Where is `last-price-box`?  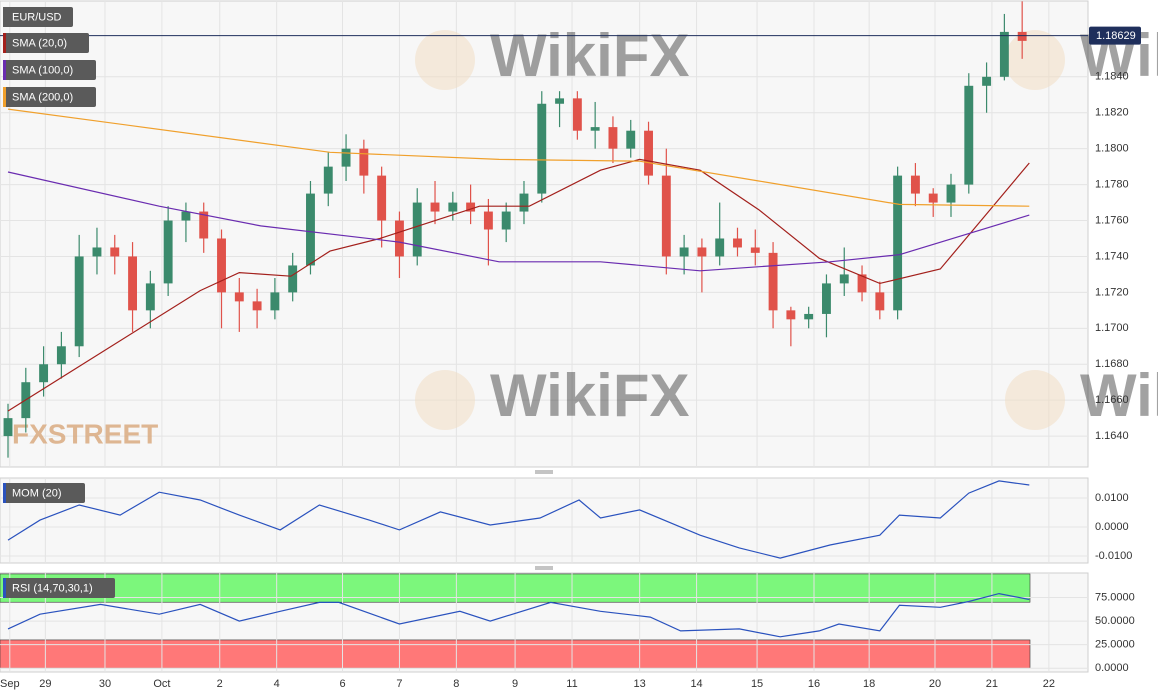
last-price-box is located at coordinates (1115, 35).